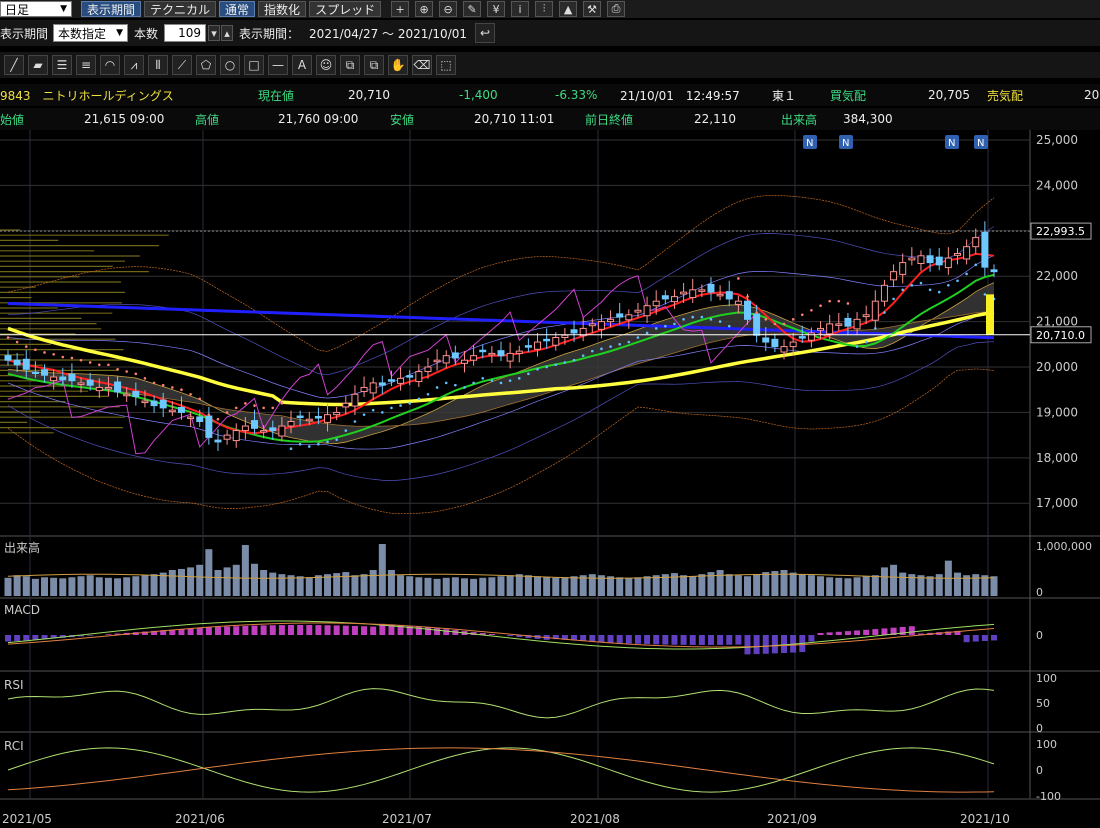 Image resolution: width=1100 pixels, height=828 pixels. What do you see at coordinates (158, 65) in the screenshot?
I see `vlines-icon: ⦀` at bounding box center [158, 65].